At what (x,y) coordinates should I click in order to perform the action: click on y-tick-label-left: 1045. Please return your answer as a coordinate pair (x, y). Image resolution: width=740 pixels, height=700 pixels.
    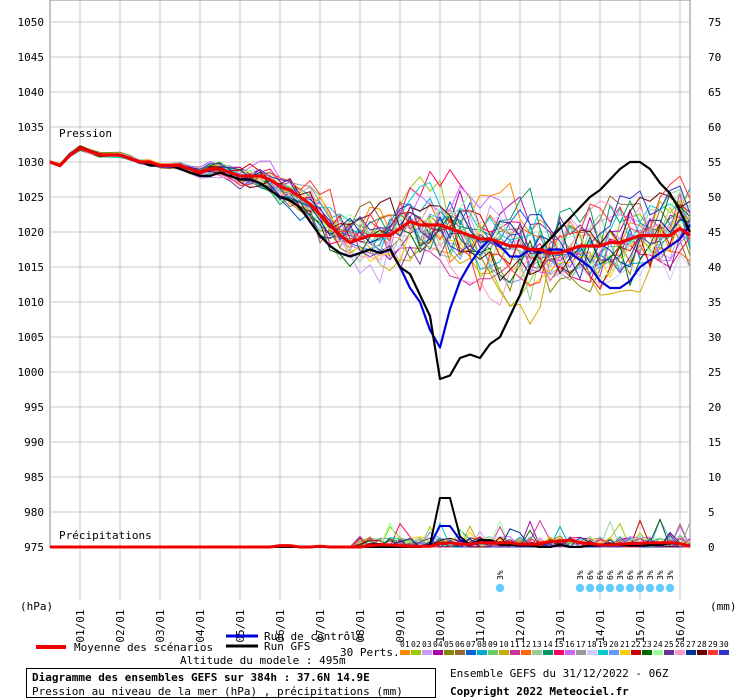
    Looking at the image, I should click on (31, 57).